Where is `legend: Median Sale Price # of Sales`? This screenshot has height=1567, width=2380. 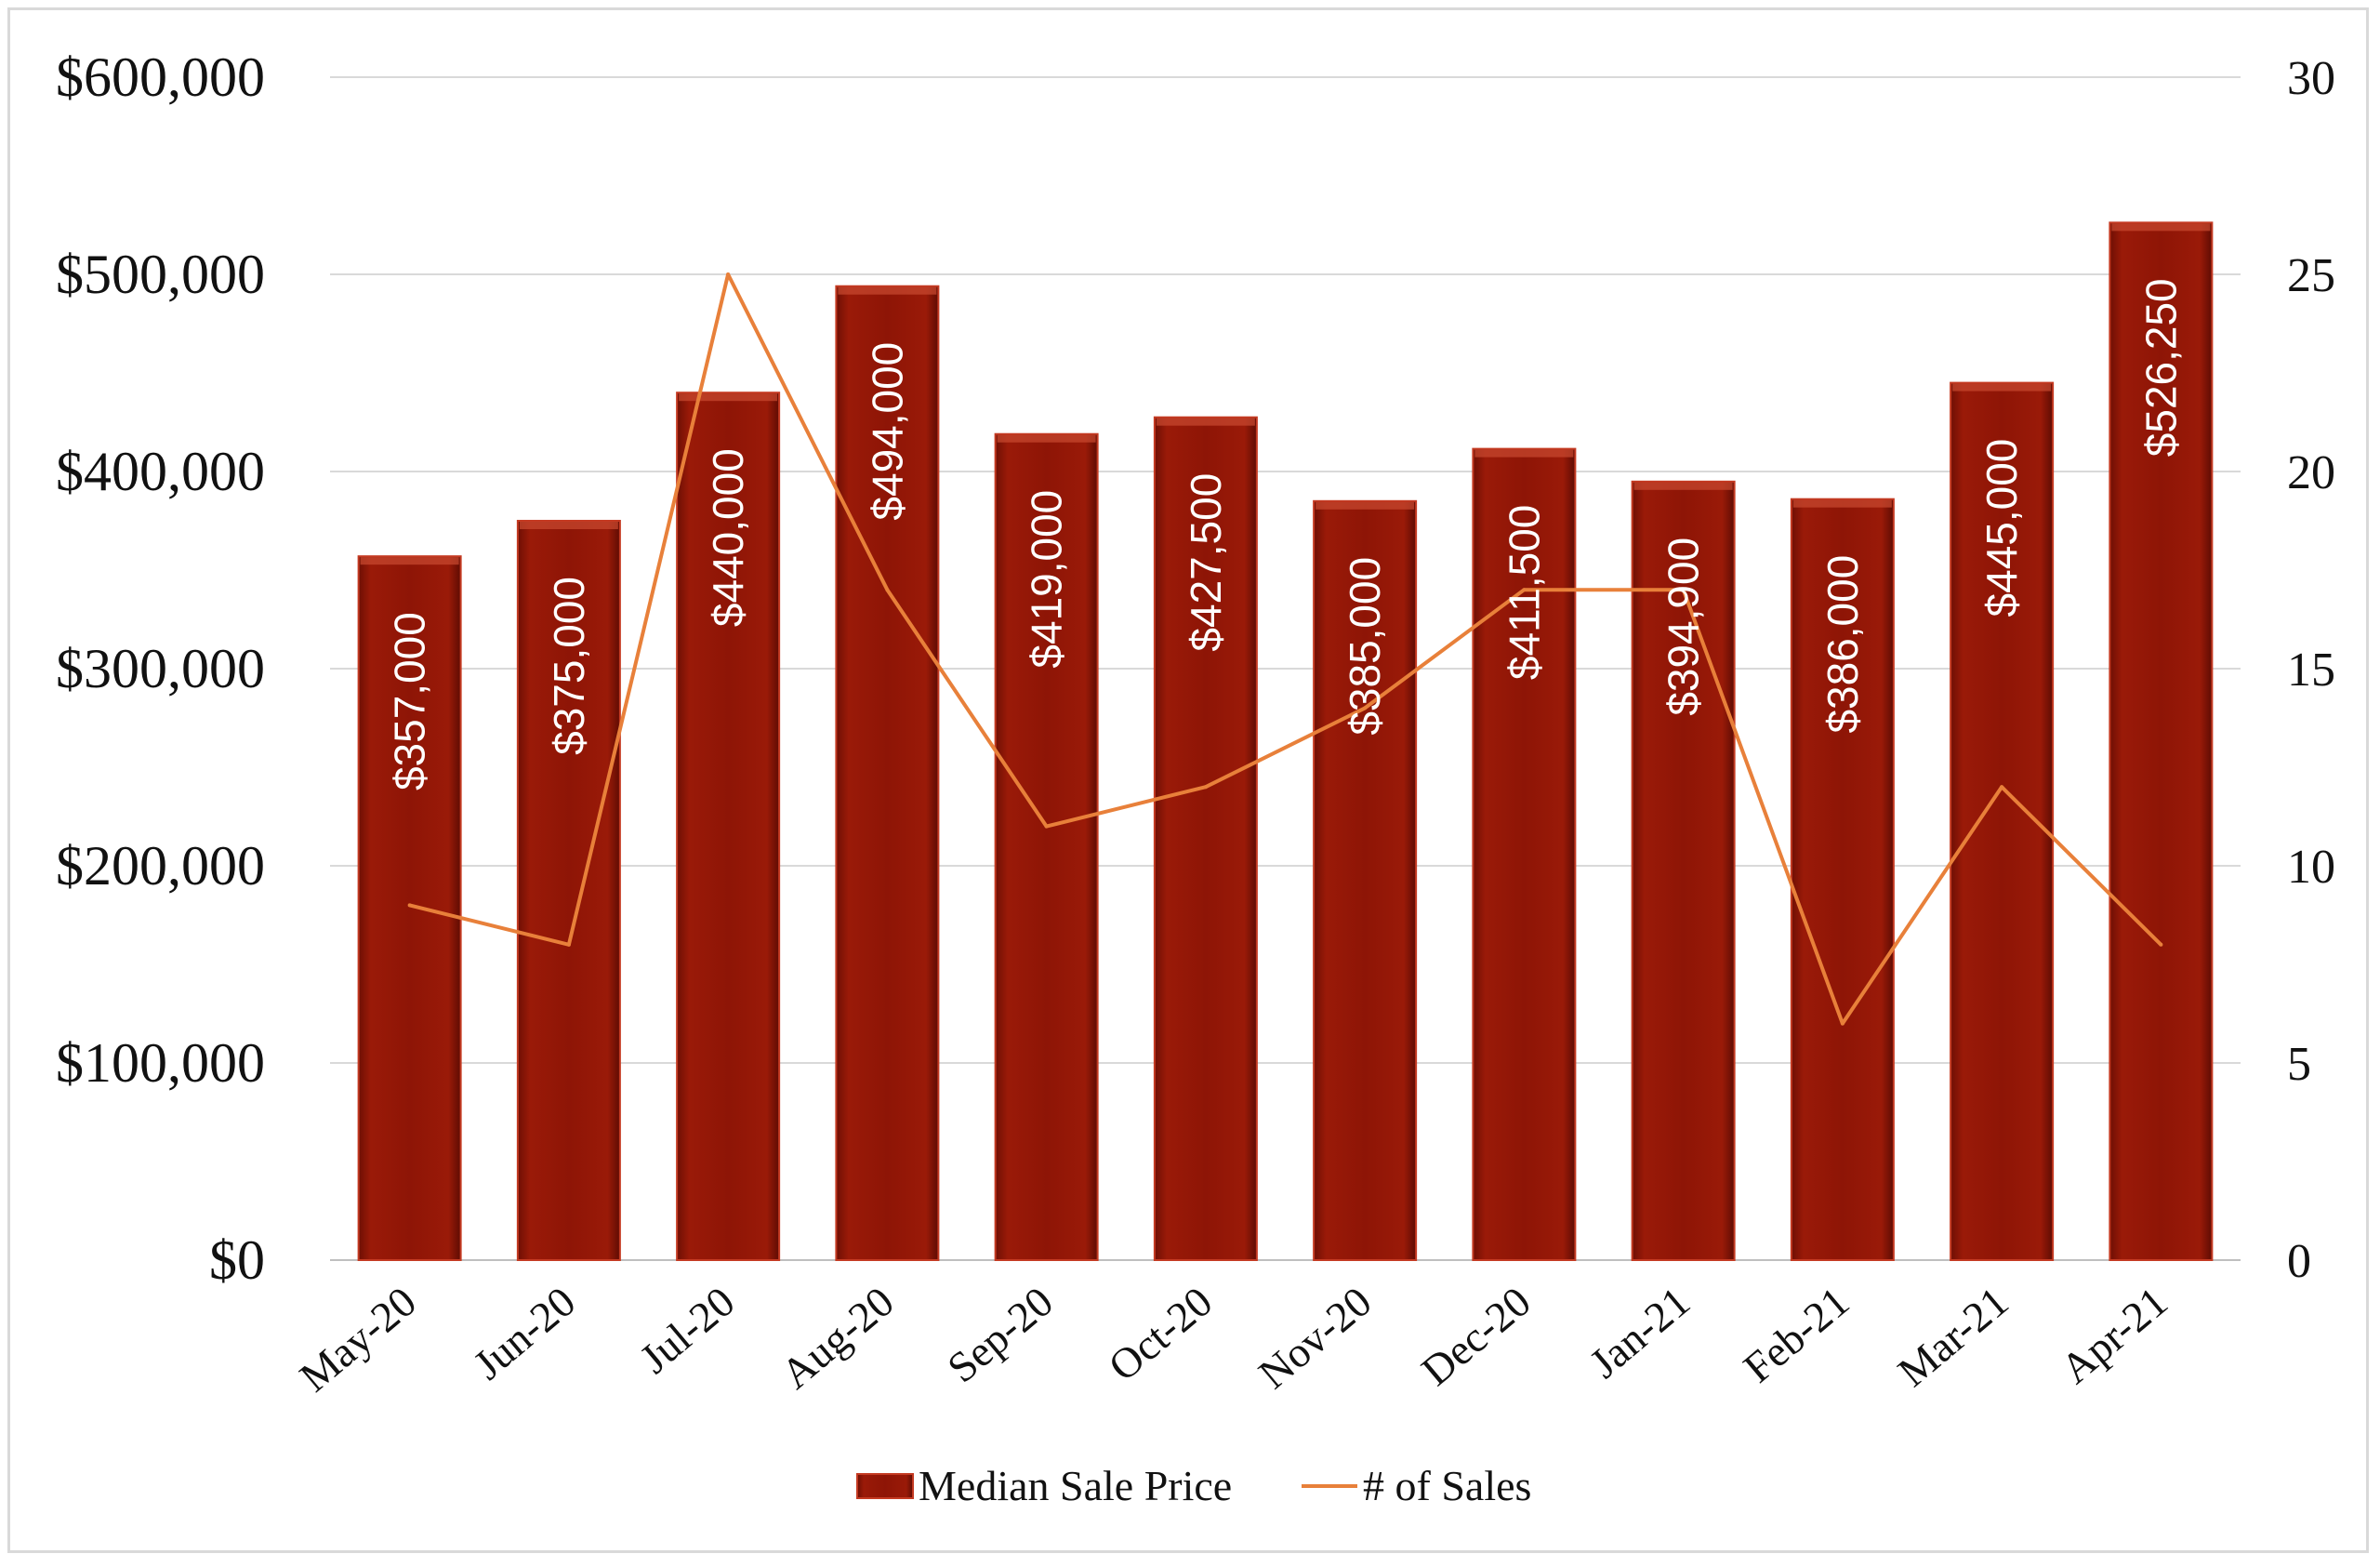
legend: Median Sale Price # of Sales is located at coordinates (1193, 1485).